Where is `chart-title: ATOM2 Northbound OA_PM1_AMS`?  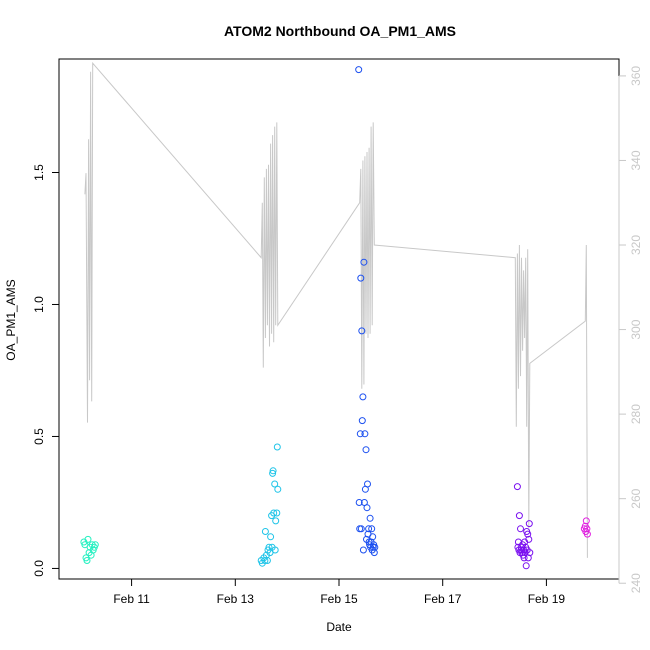 chart-title: ATOM2 Northbound OA_PM1_AMS is located at coordinates (340, 31).